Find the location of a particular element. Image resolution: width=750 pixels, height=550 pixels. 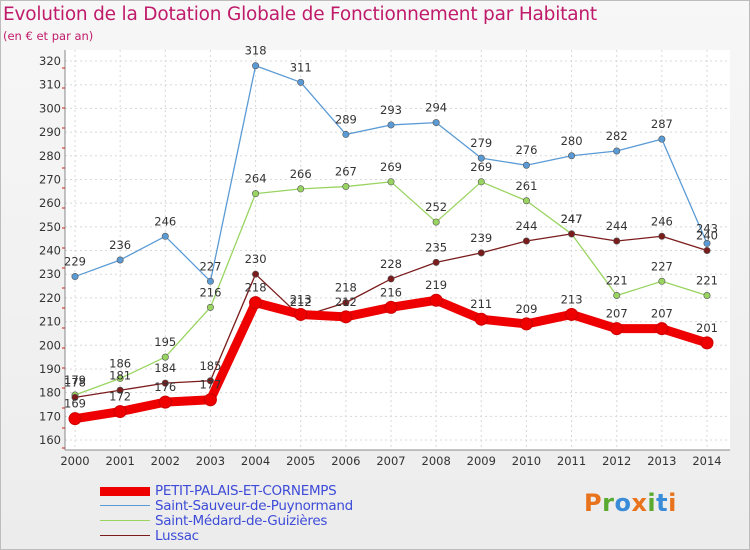

data-label-lussac: 181 is located at coordinates (120, 375).